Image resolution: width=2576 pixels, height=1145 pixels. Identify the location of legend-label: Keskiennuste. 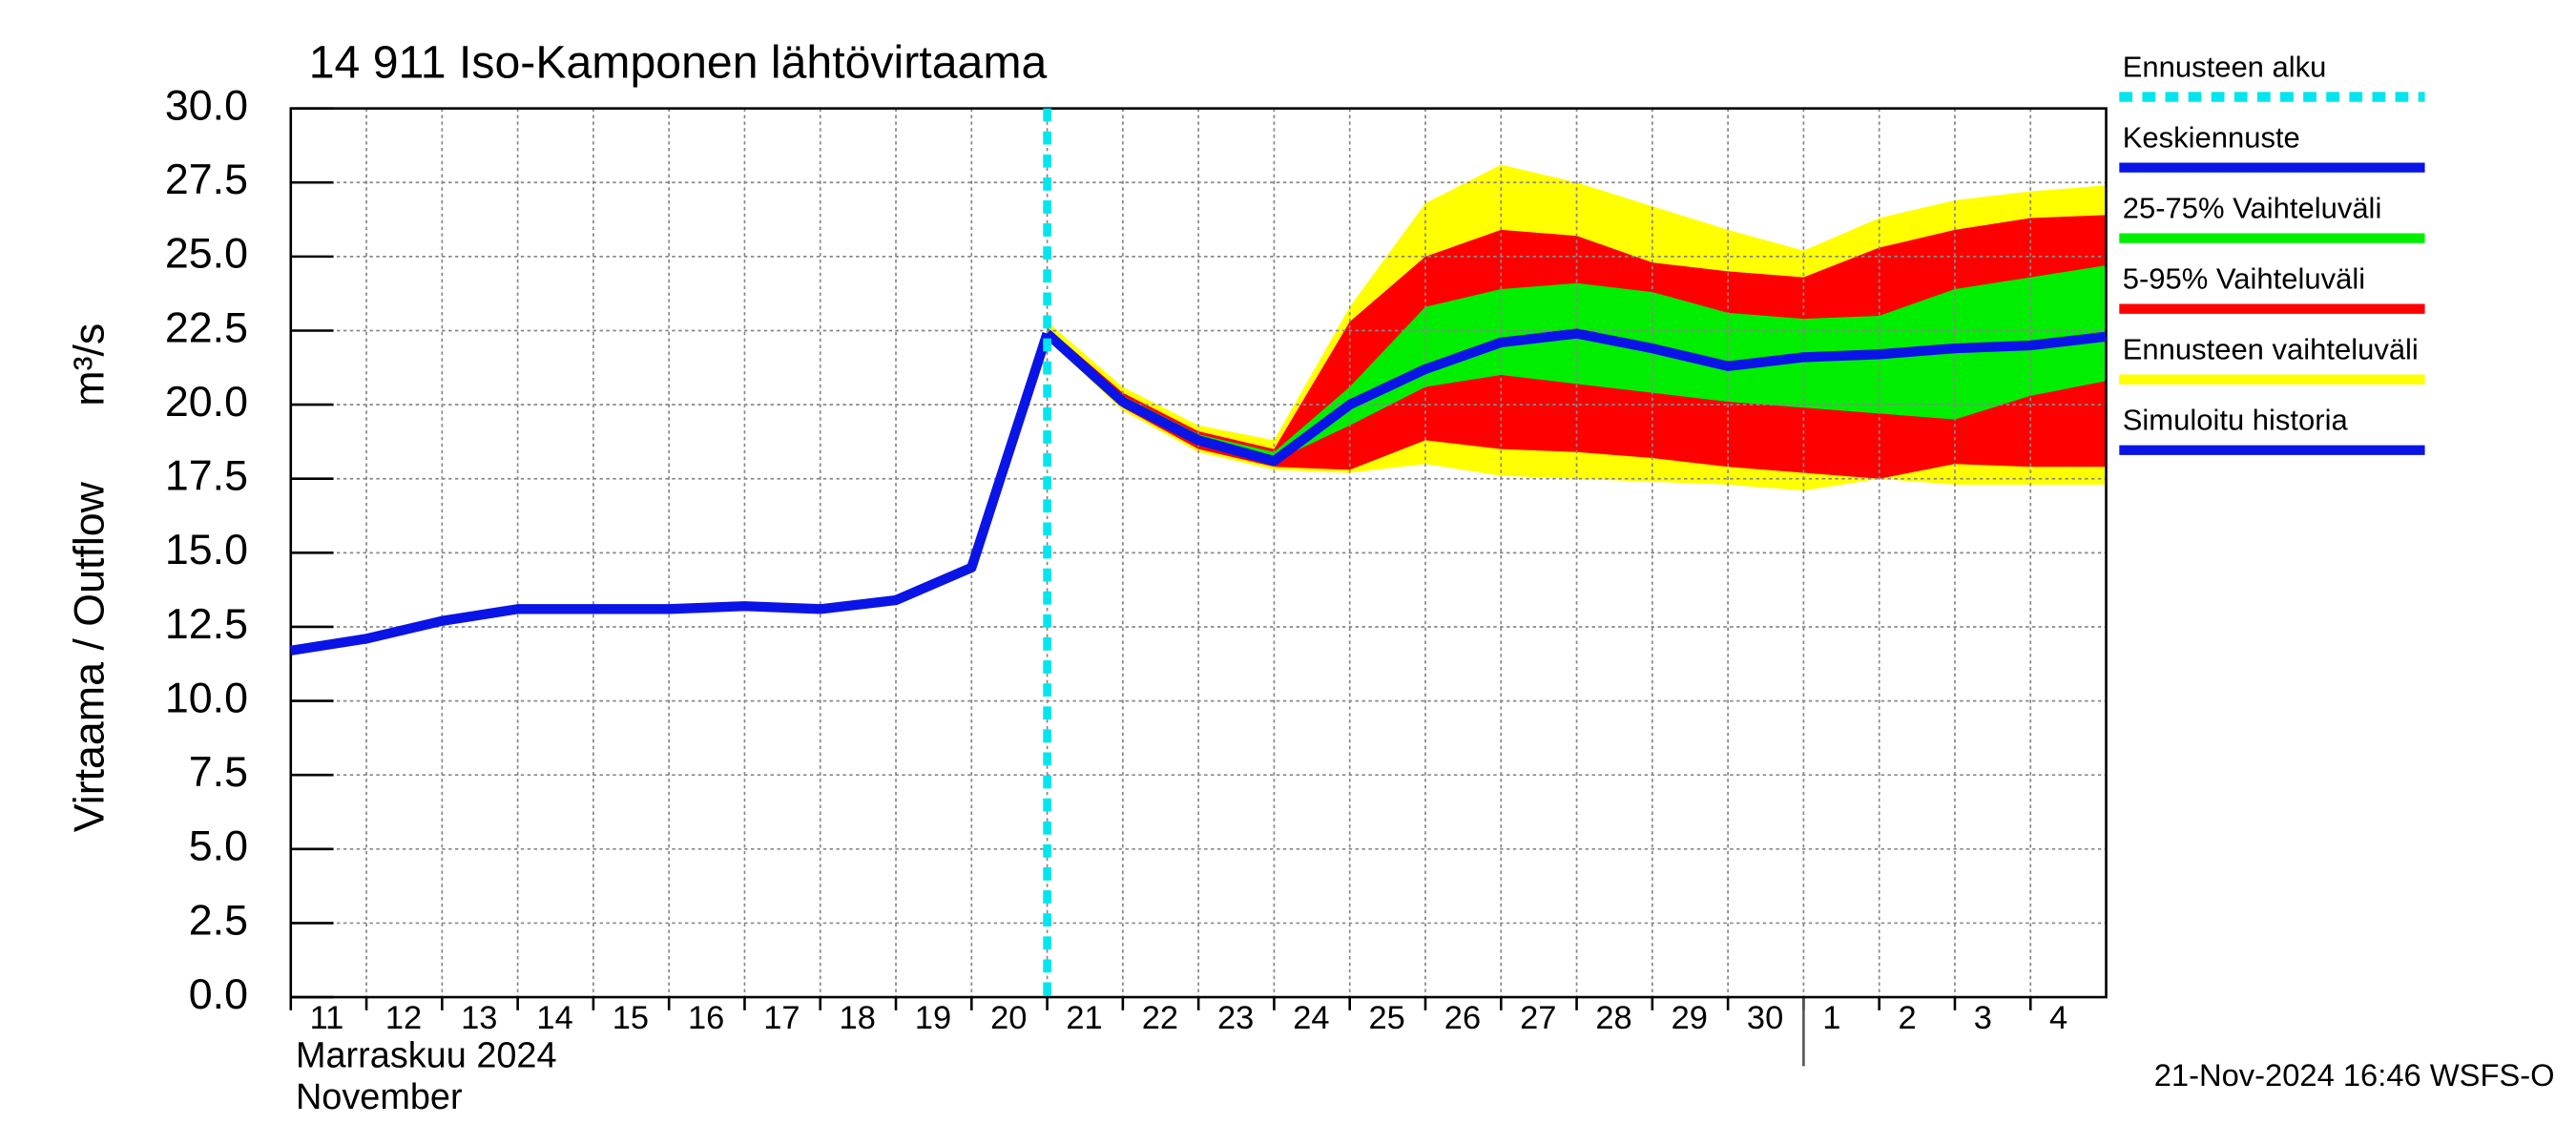
(2211, 138).